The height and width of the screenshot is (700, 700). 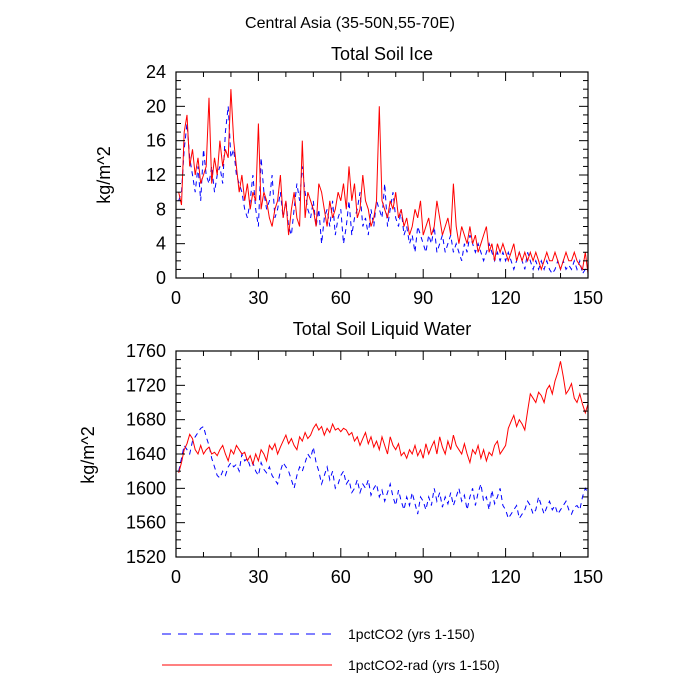 I want to click on y-tick-label: 1640, so click(x=146, y=454).